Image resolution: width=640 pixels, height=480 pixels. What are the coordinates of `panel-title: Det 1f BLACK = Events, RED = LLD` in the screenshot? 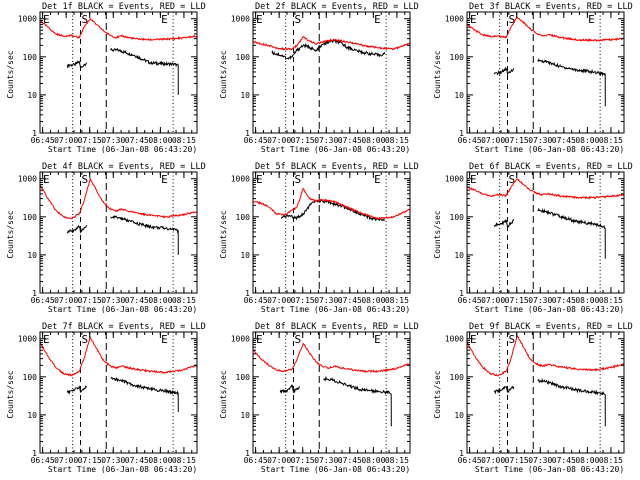 It's located at (124, 7).